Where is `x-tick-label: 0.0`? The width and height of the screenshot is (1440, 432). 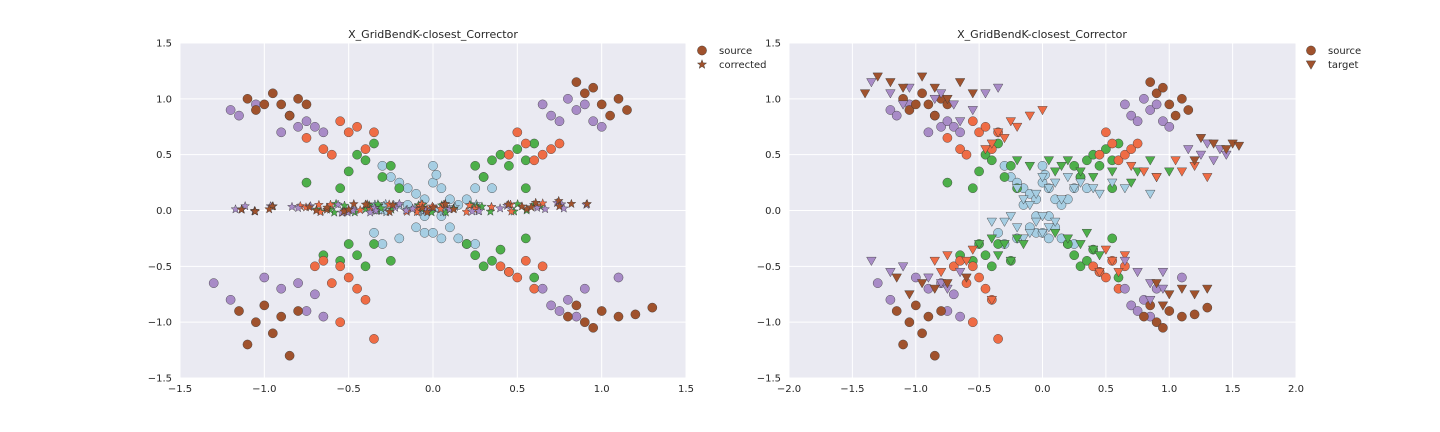
x-tick-label: 0.0 is located at coordinates (1043, 389).